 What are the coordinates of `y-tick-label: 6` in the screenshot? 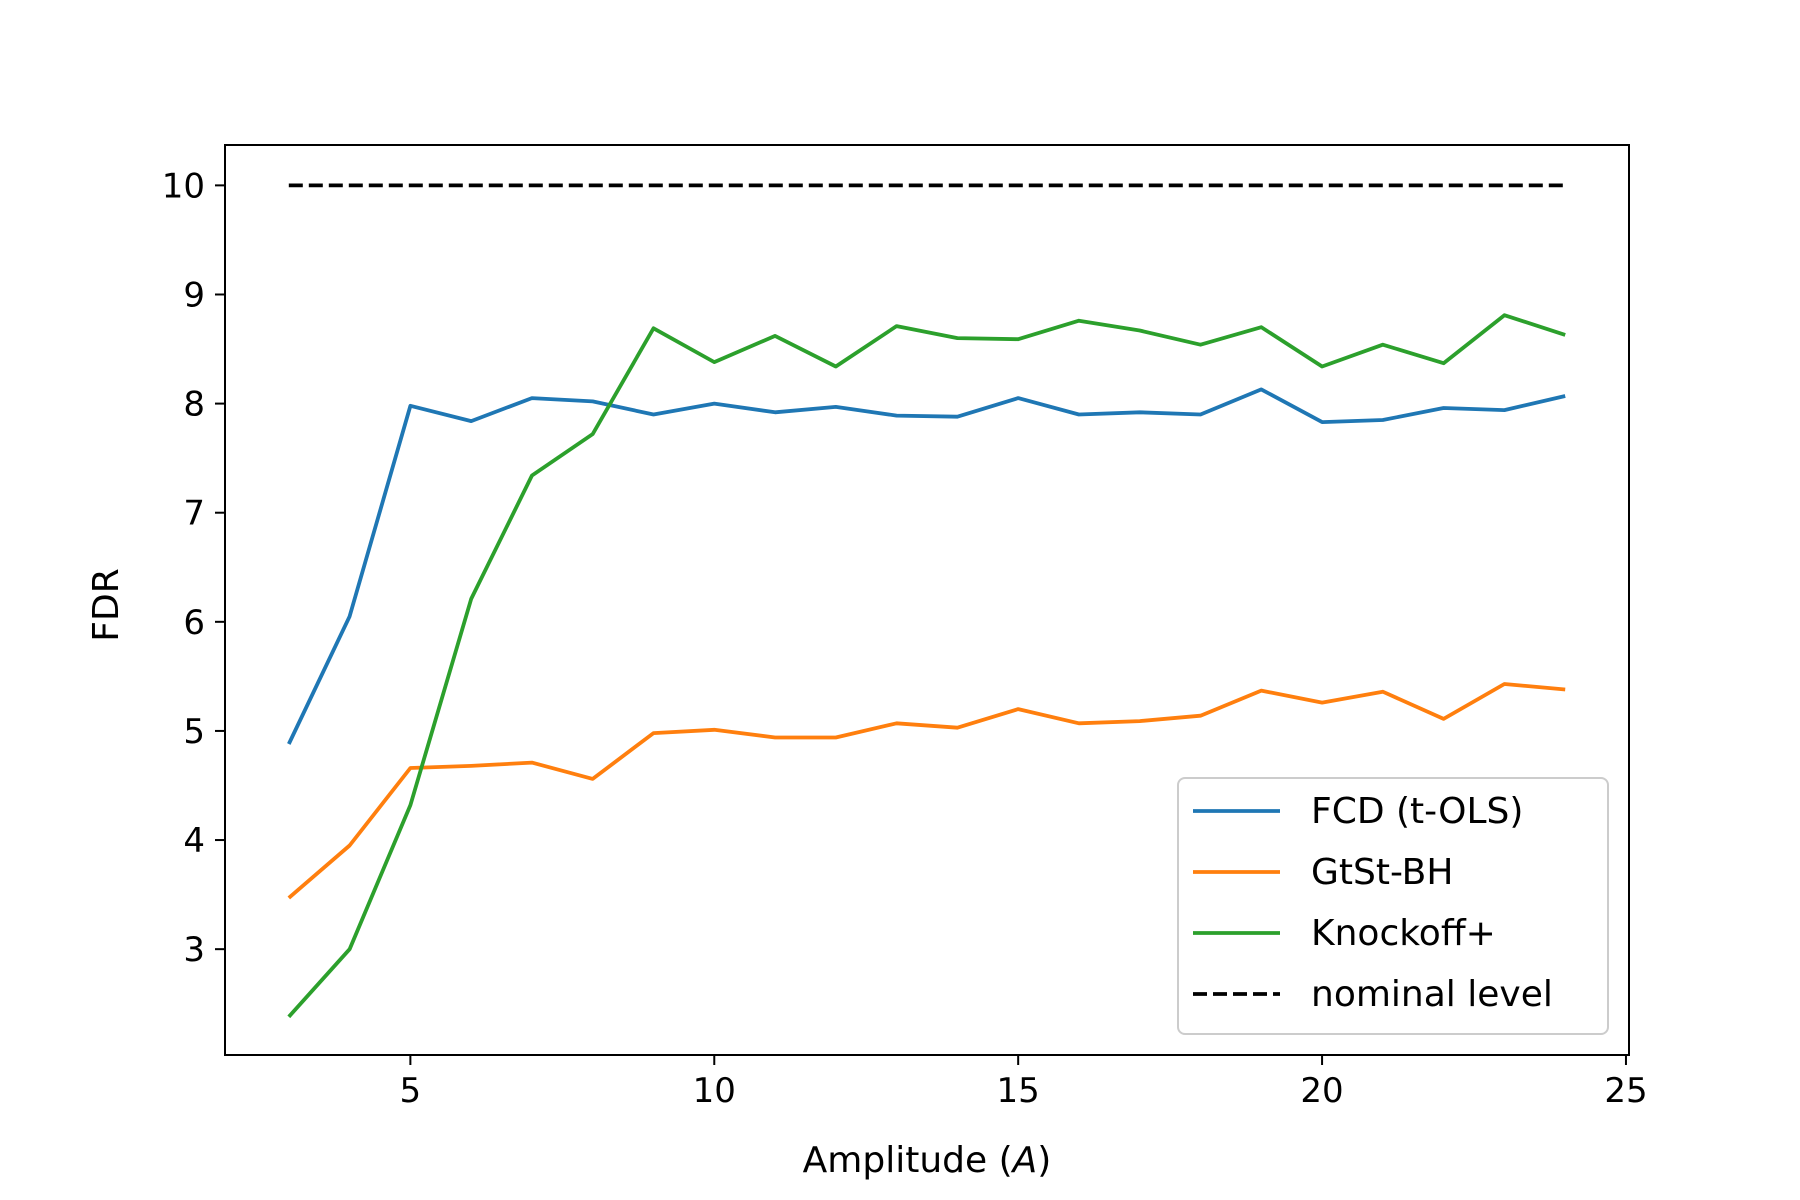 It's located at (194, 623).